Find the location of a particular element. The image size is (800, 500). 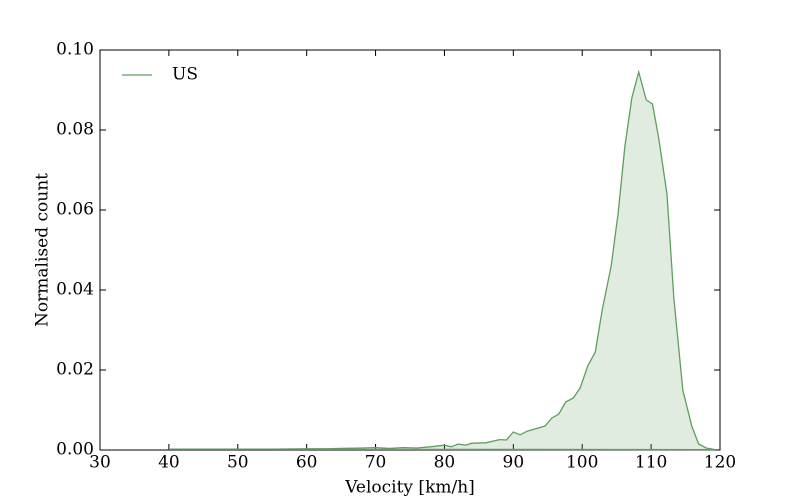

y-tick-label: 0.02 is located at coordinates (75, 370).